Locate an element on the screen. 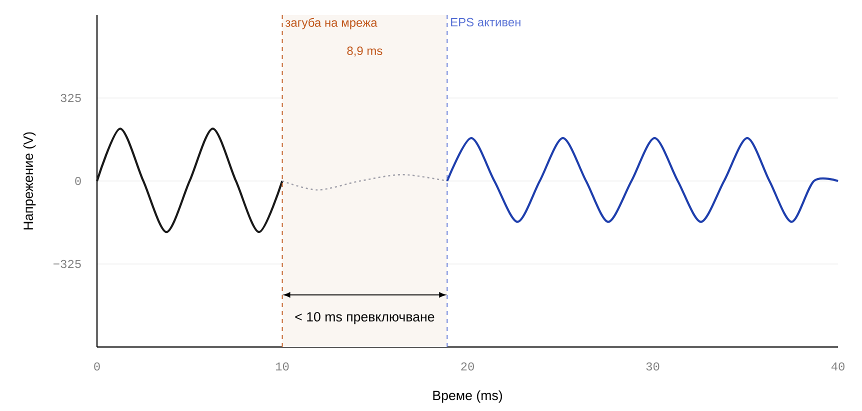 This screenshot has width=862, height=411. annotation: < 10 ms превключване is located at coordinates (364, 318).